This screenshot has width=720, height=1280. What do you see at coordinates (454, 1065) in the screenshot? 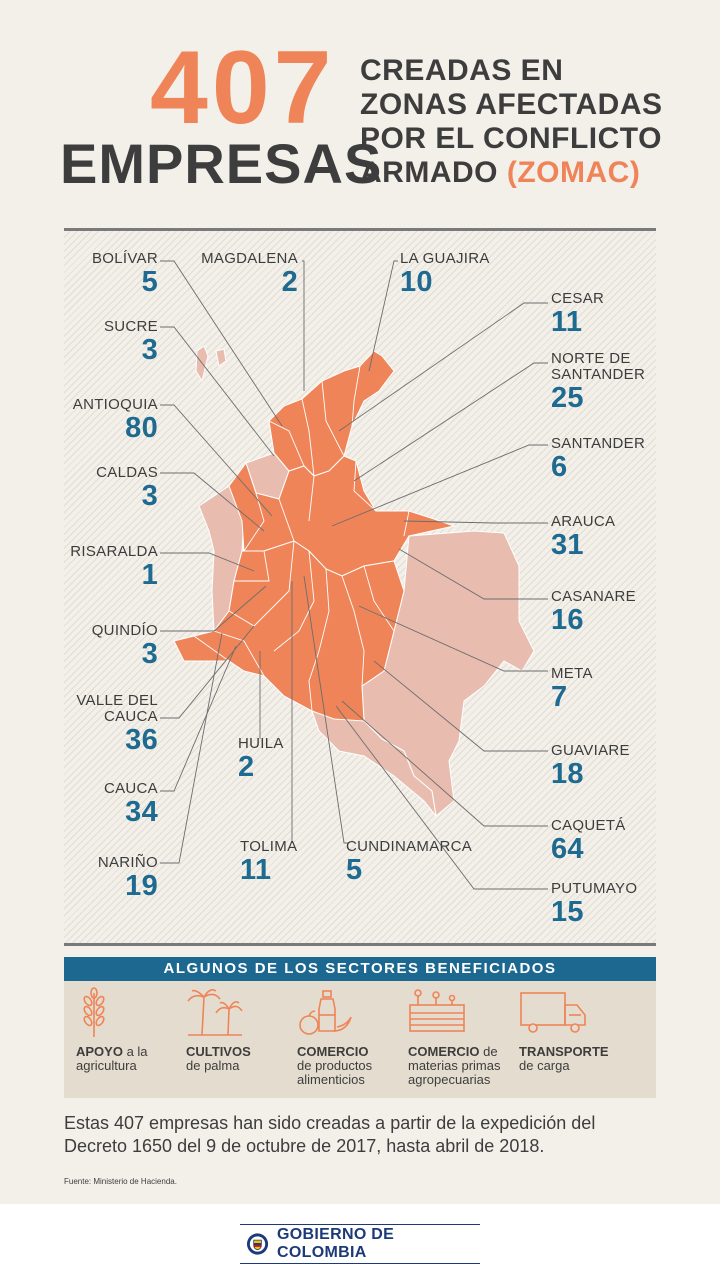
I see `sector-label: COMERCIO de materias primas agropecuarias` at bounding box center [454, 1065].